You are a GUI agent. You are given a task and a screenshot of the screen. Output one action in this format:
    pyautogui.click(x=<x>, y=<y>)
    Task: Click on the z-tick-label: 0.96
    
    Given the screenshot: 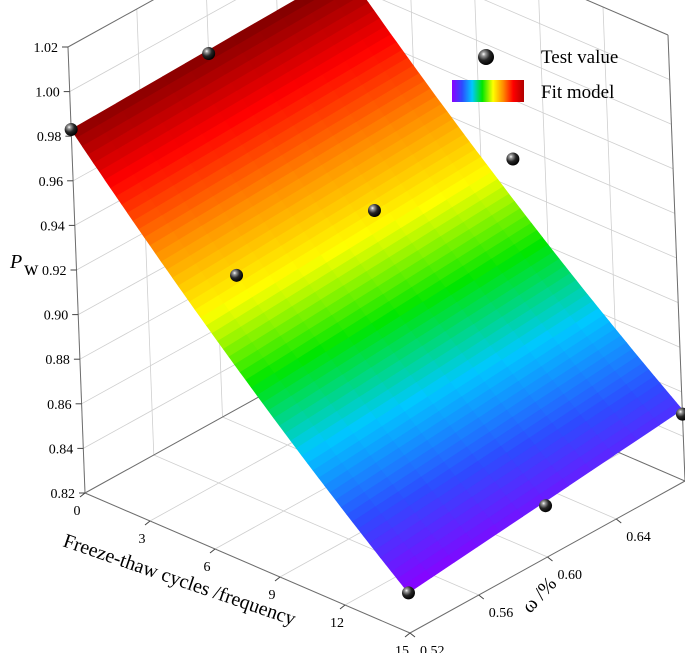 What is the action you would take?
    pyautogui.click(x=51, y=182)
    